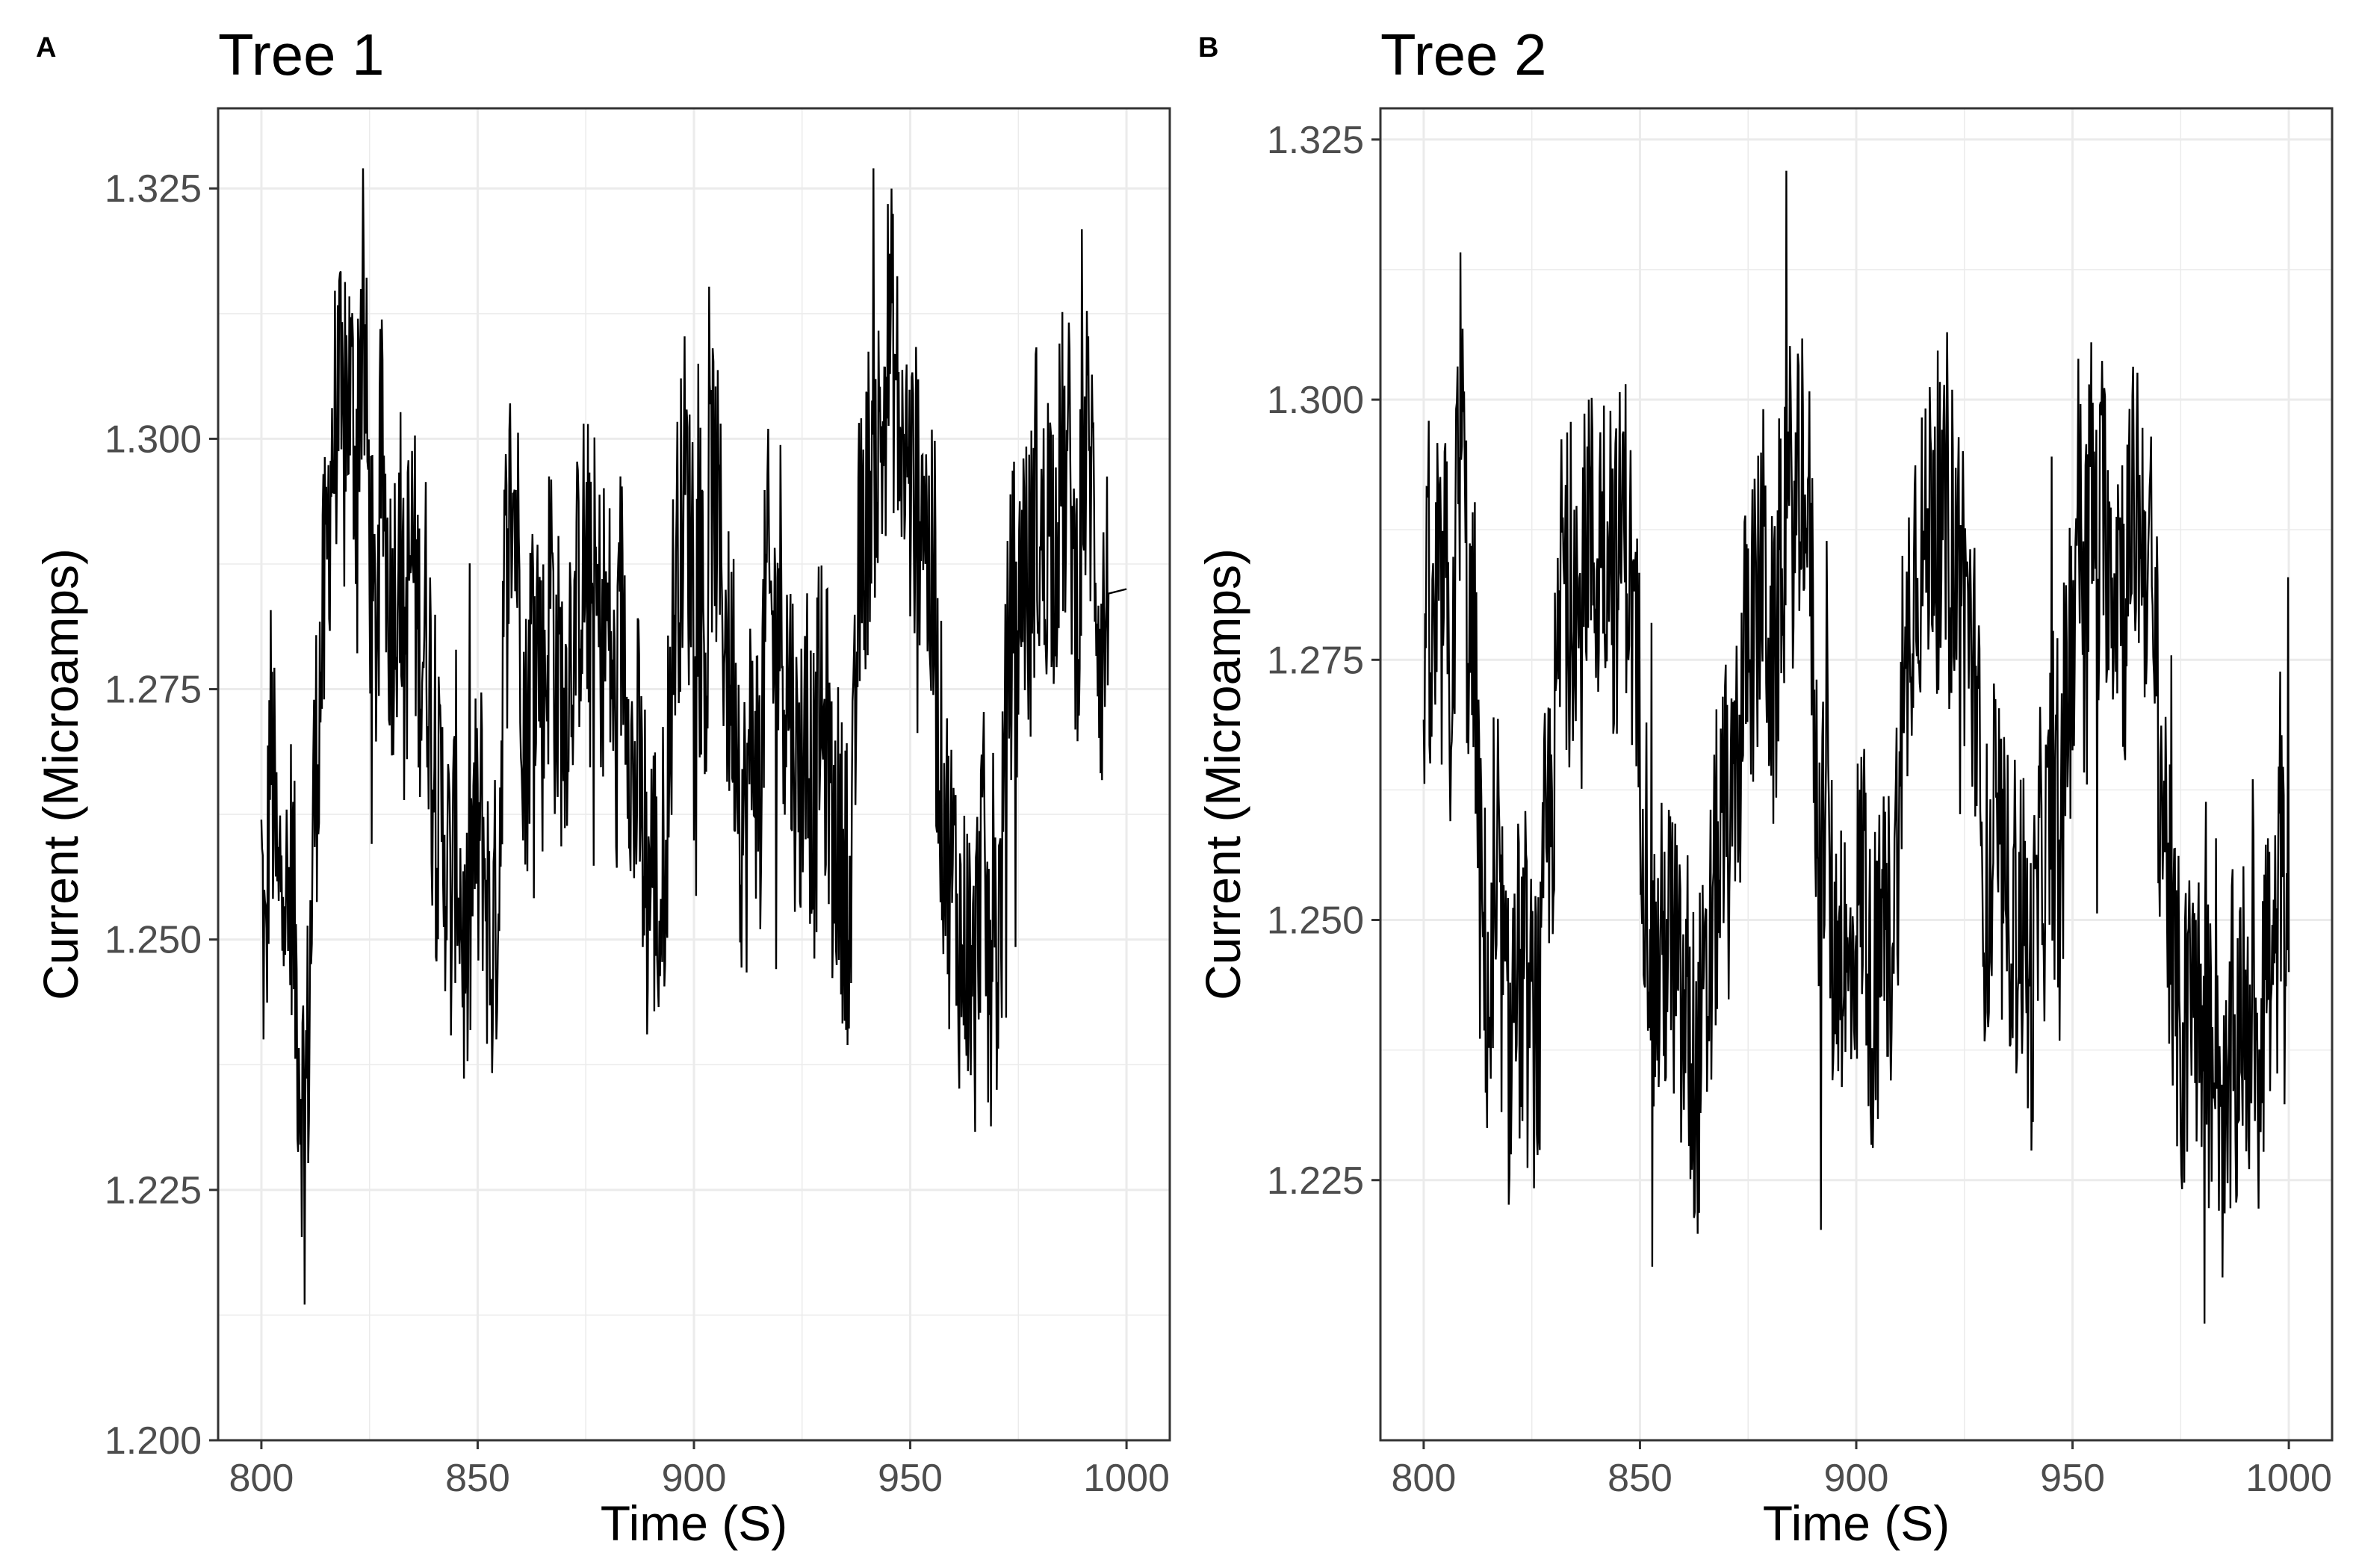 The height and width of the screenshot is (1568, 2353). I want to click on x-axis-label-b: Time (S), so click(1856, 1523).